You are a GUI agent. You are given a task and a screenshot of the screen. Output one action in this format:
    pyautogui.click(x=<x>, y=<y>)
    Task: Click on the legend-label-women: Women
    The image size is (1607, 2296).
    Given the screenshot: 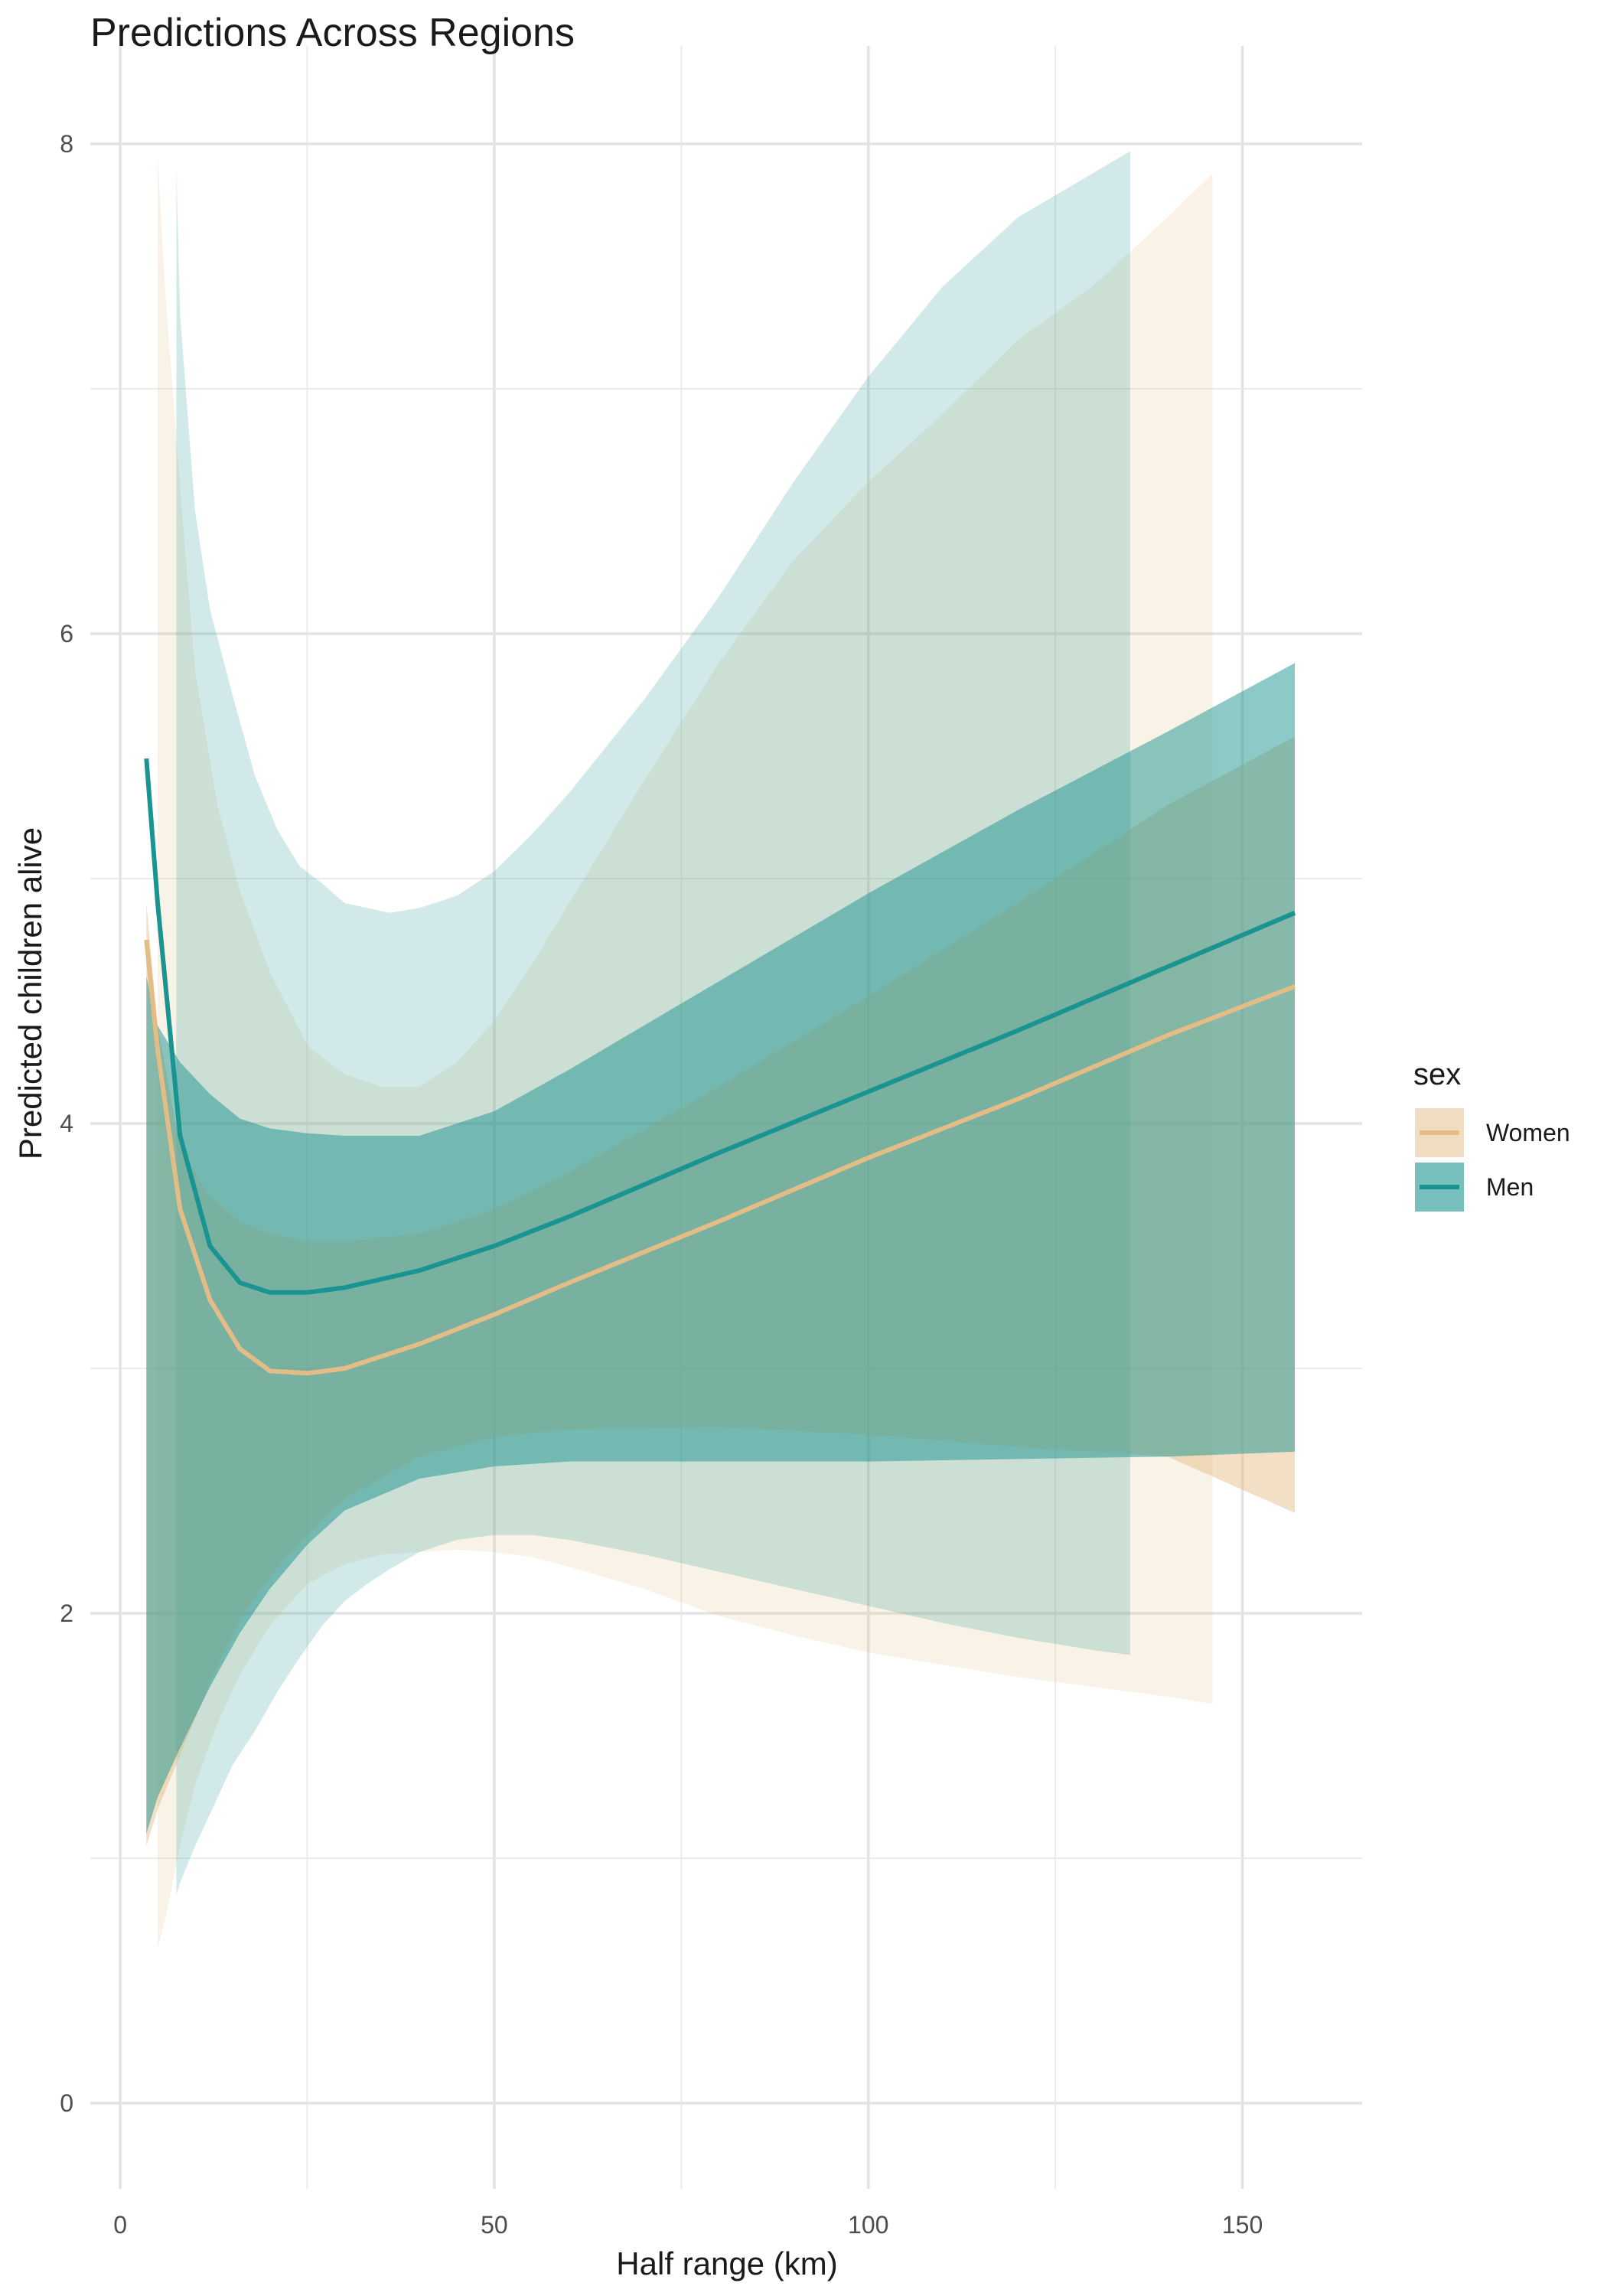 What is the action you would take?
    pyautogui.click(x=1528, y=1132)
    